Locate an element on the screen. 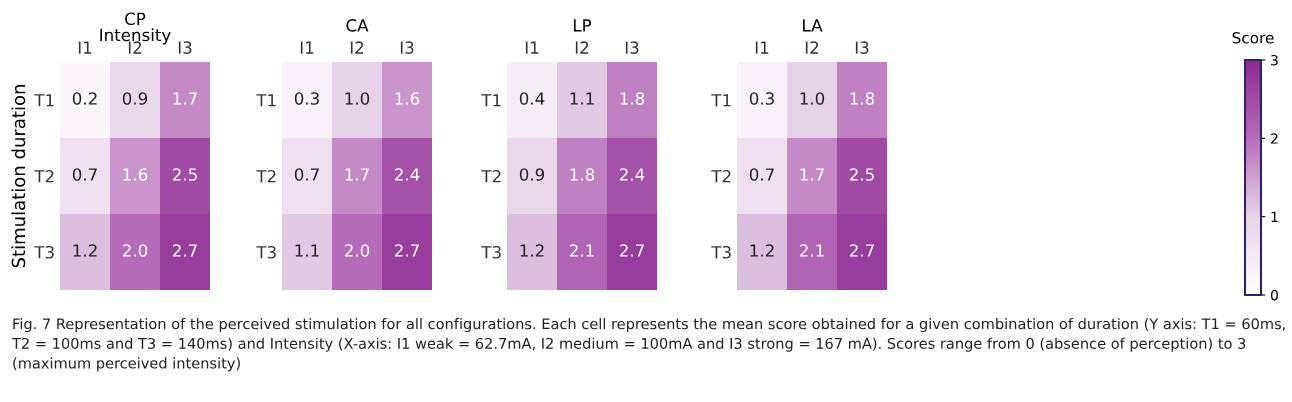 Image resolution: width=1292 pixels, height=402 pixels. color-bar-label: 0 is located at coordinates (1274, 295).